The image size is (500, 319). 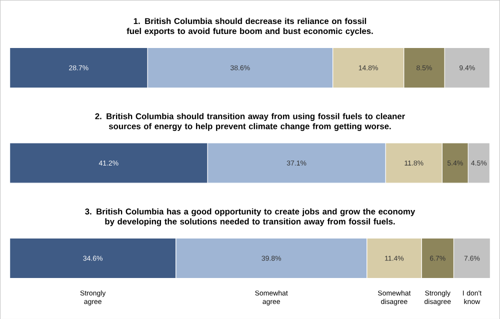 I want to click on y-tick-label: 3. British Columbia has a good opportunity to create jobs and grow the economy by developing the solutions needed to transition away from fossil fuels., so click(x=250, y=217).